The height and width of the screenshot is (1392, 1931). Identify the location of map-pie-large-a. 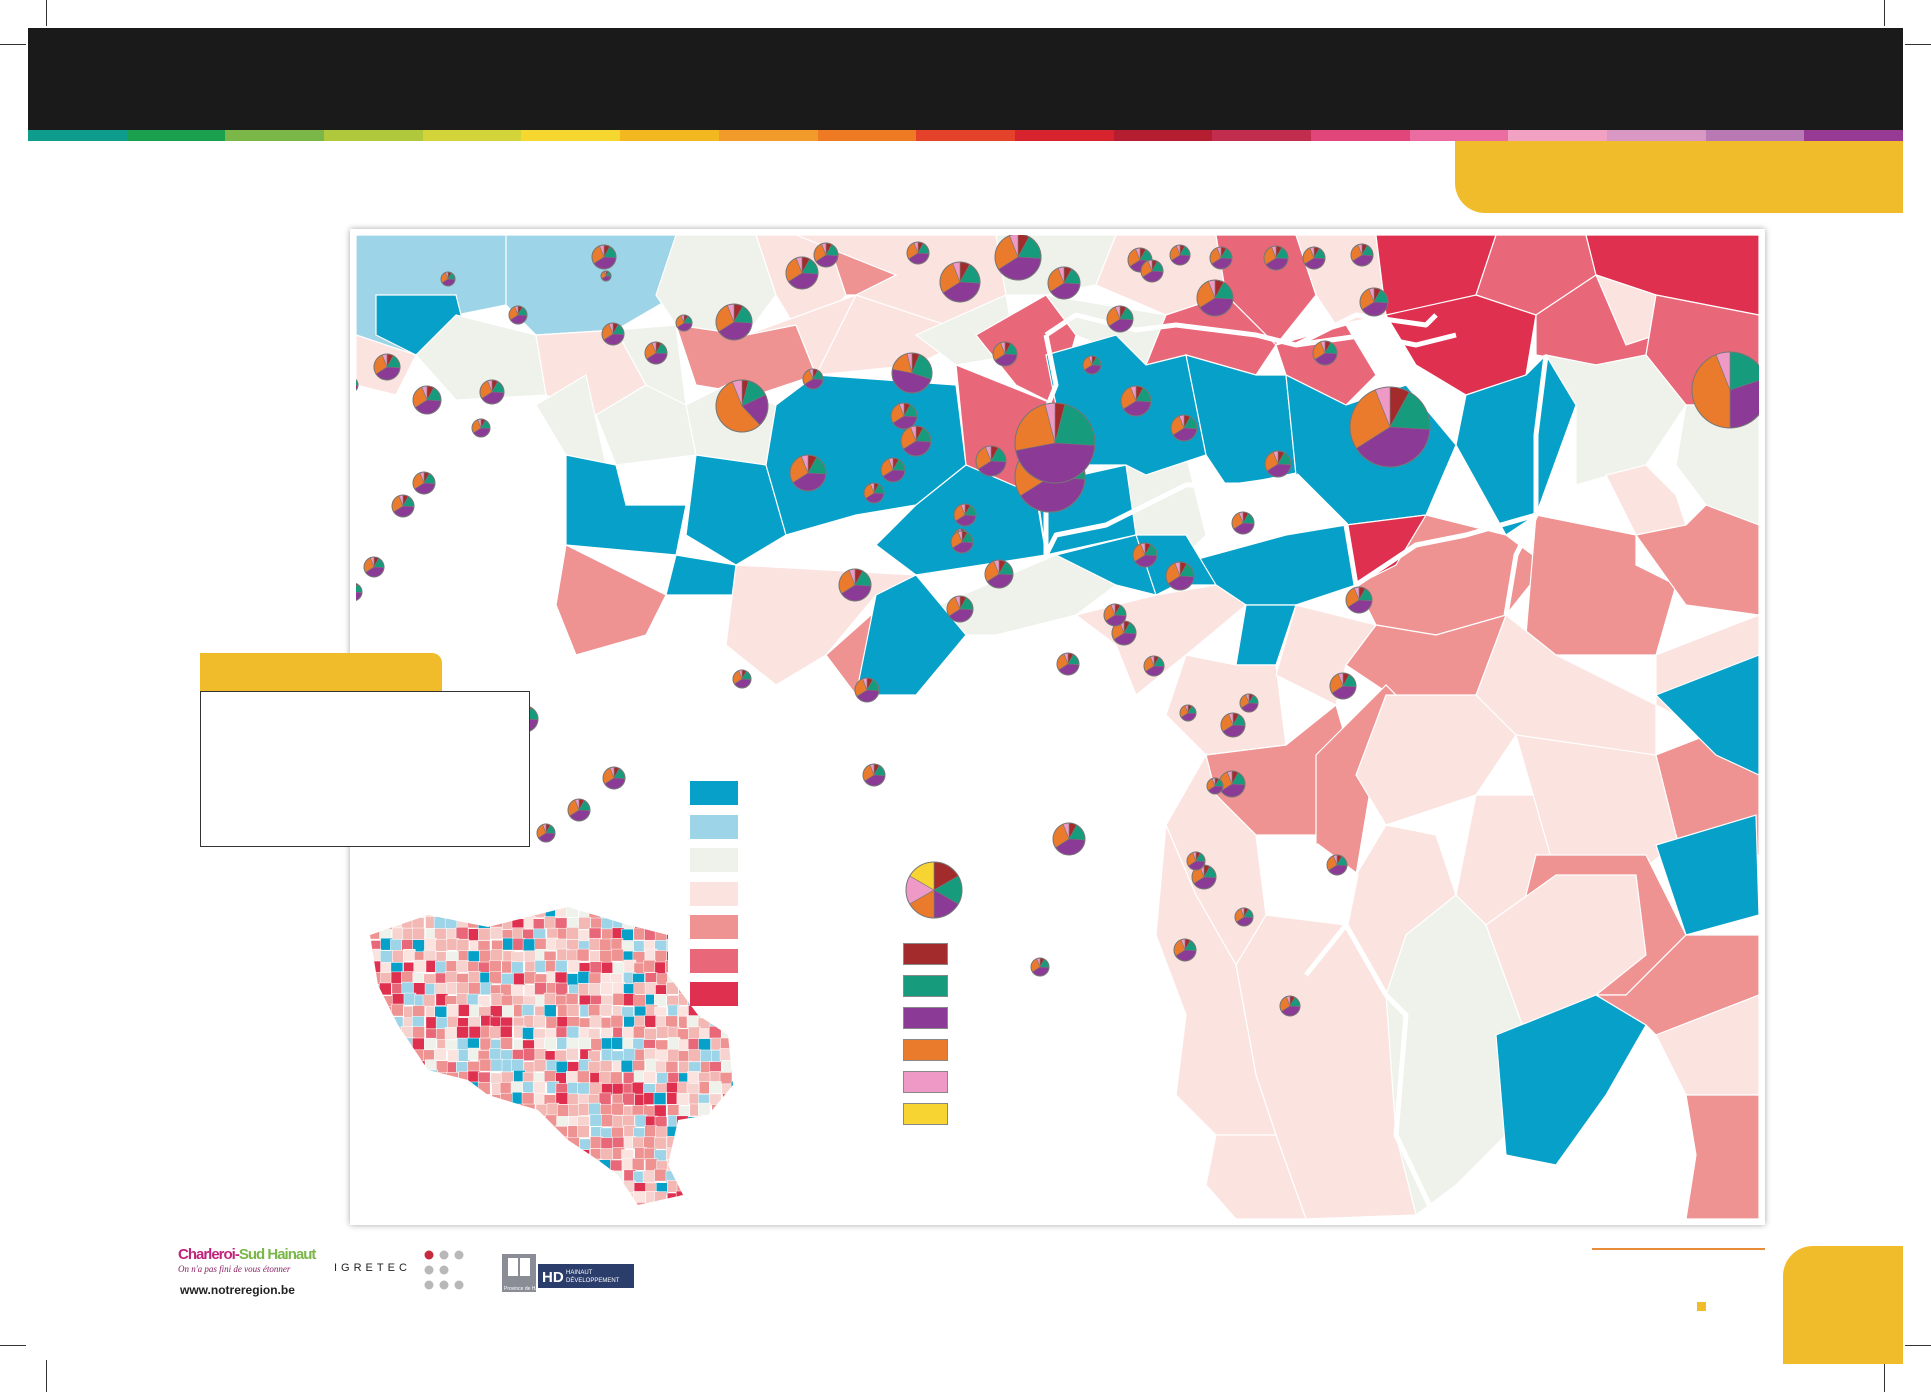
(742, 406).